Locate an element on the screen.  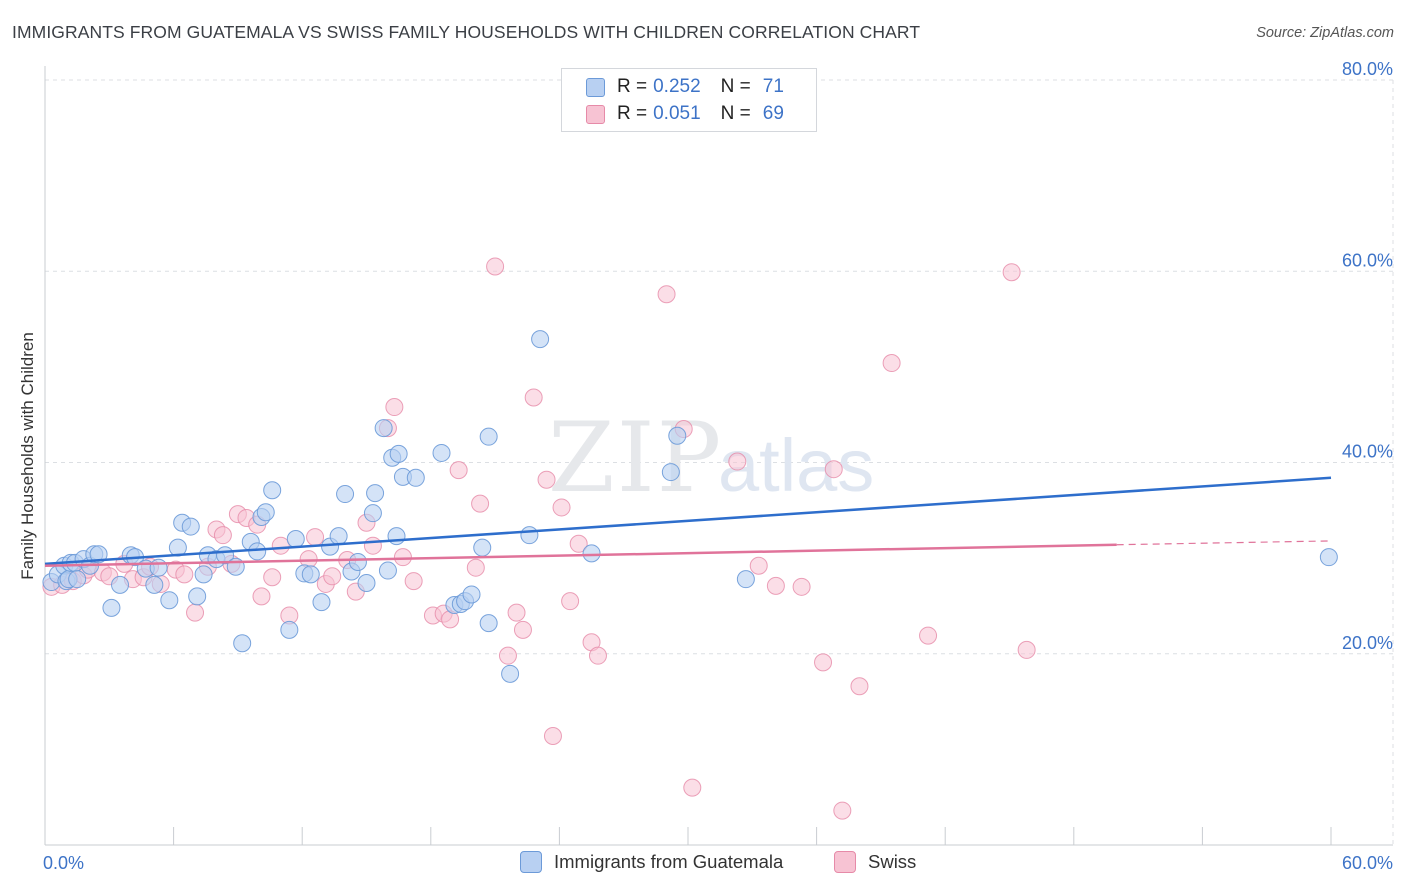
swiss-trend-line is located at coordinates (580, 555).